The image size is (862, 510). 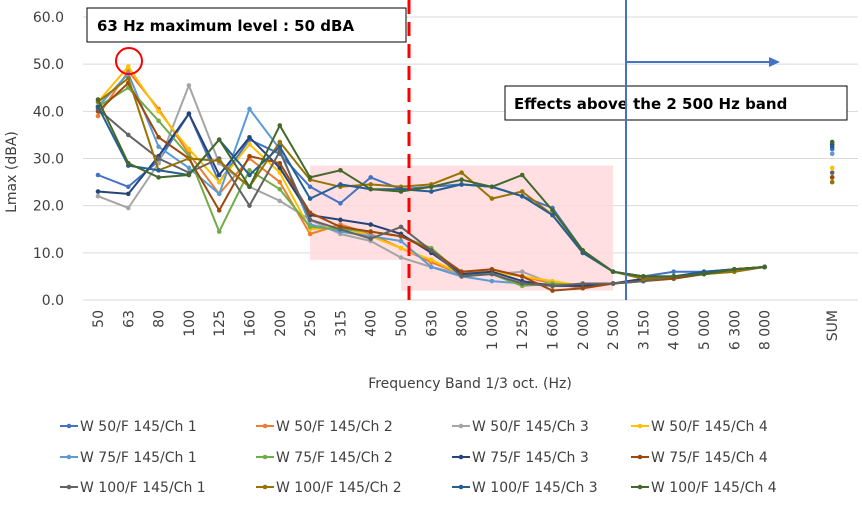 What do you see at coordinates (520, 458) in the screenshot?
I see `legend-item: W 75/F 145/Ch 3` at bounding box center [520, 458].